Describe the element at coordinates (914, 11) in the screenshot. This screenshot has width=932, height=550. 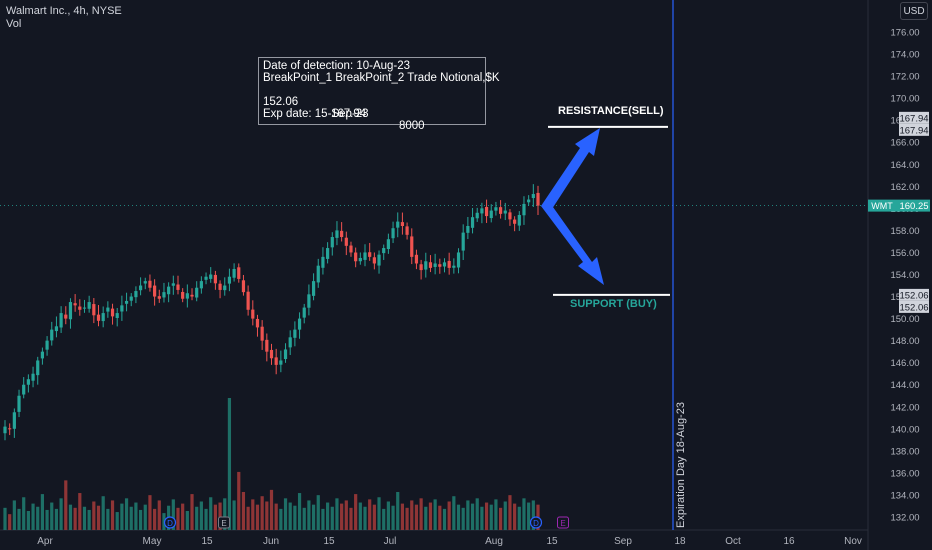
I see `currency-button: USD` at that location.